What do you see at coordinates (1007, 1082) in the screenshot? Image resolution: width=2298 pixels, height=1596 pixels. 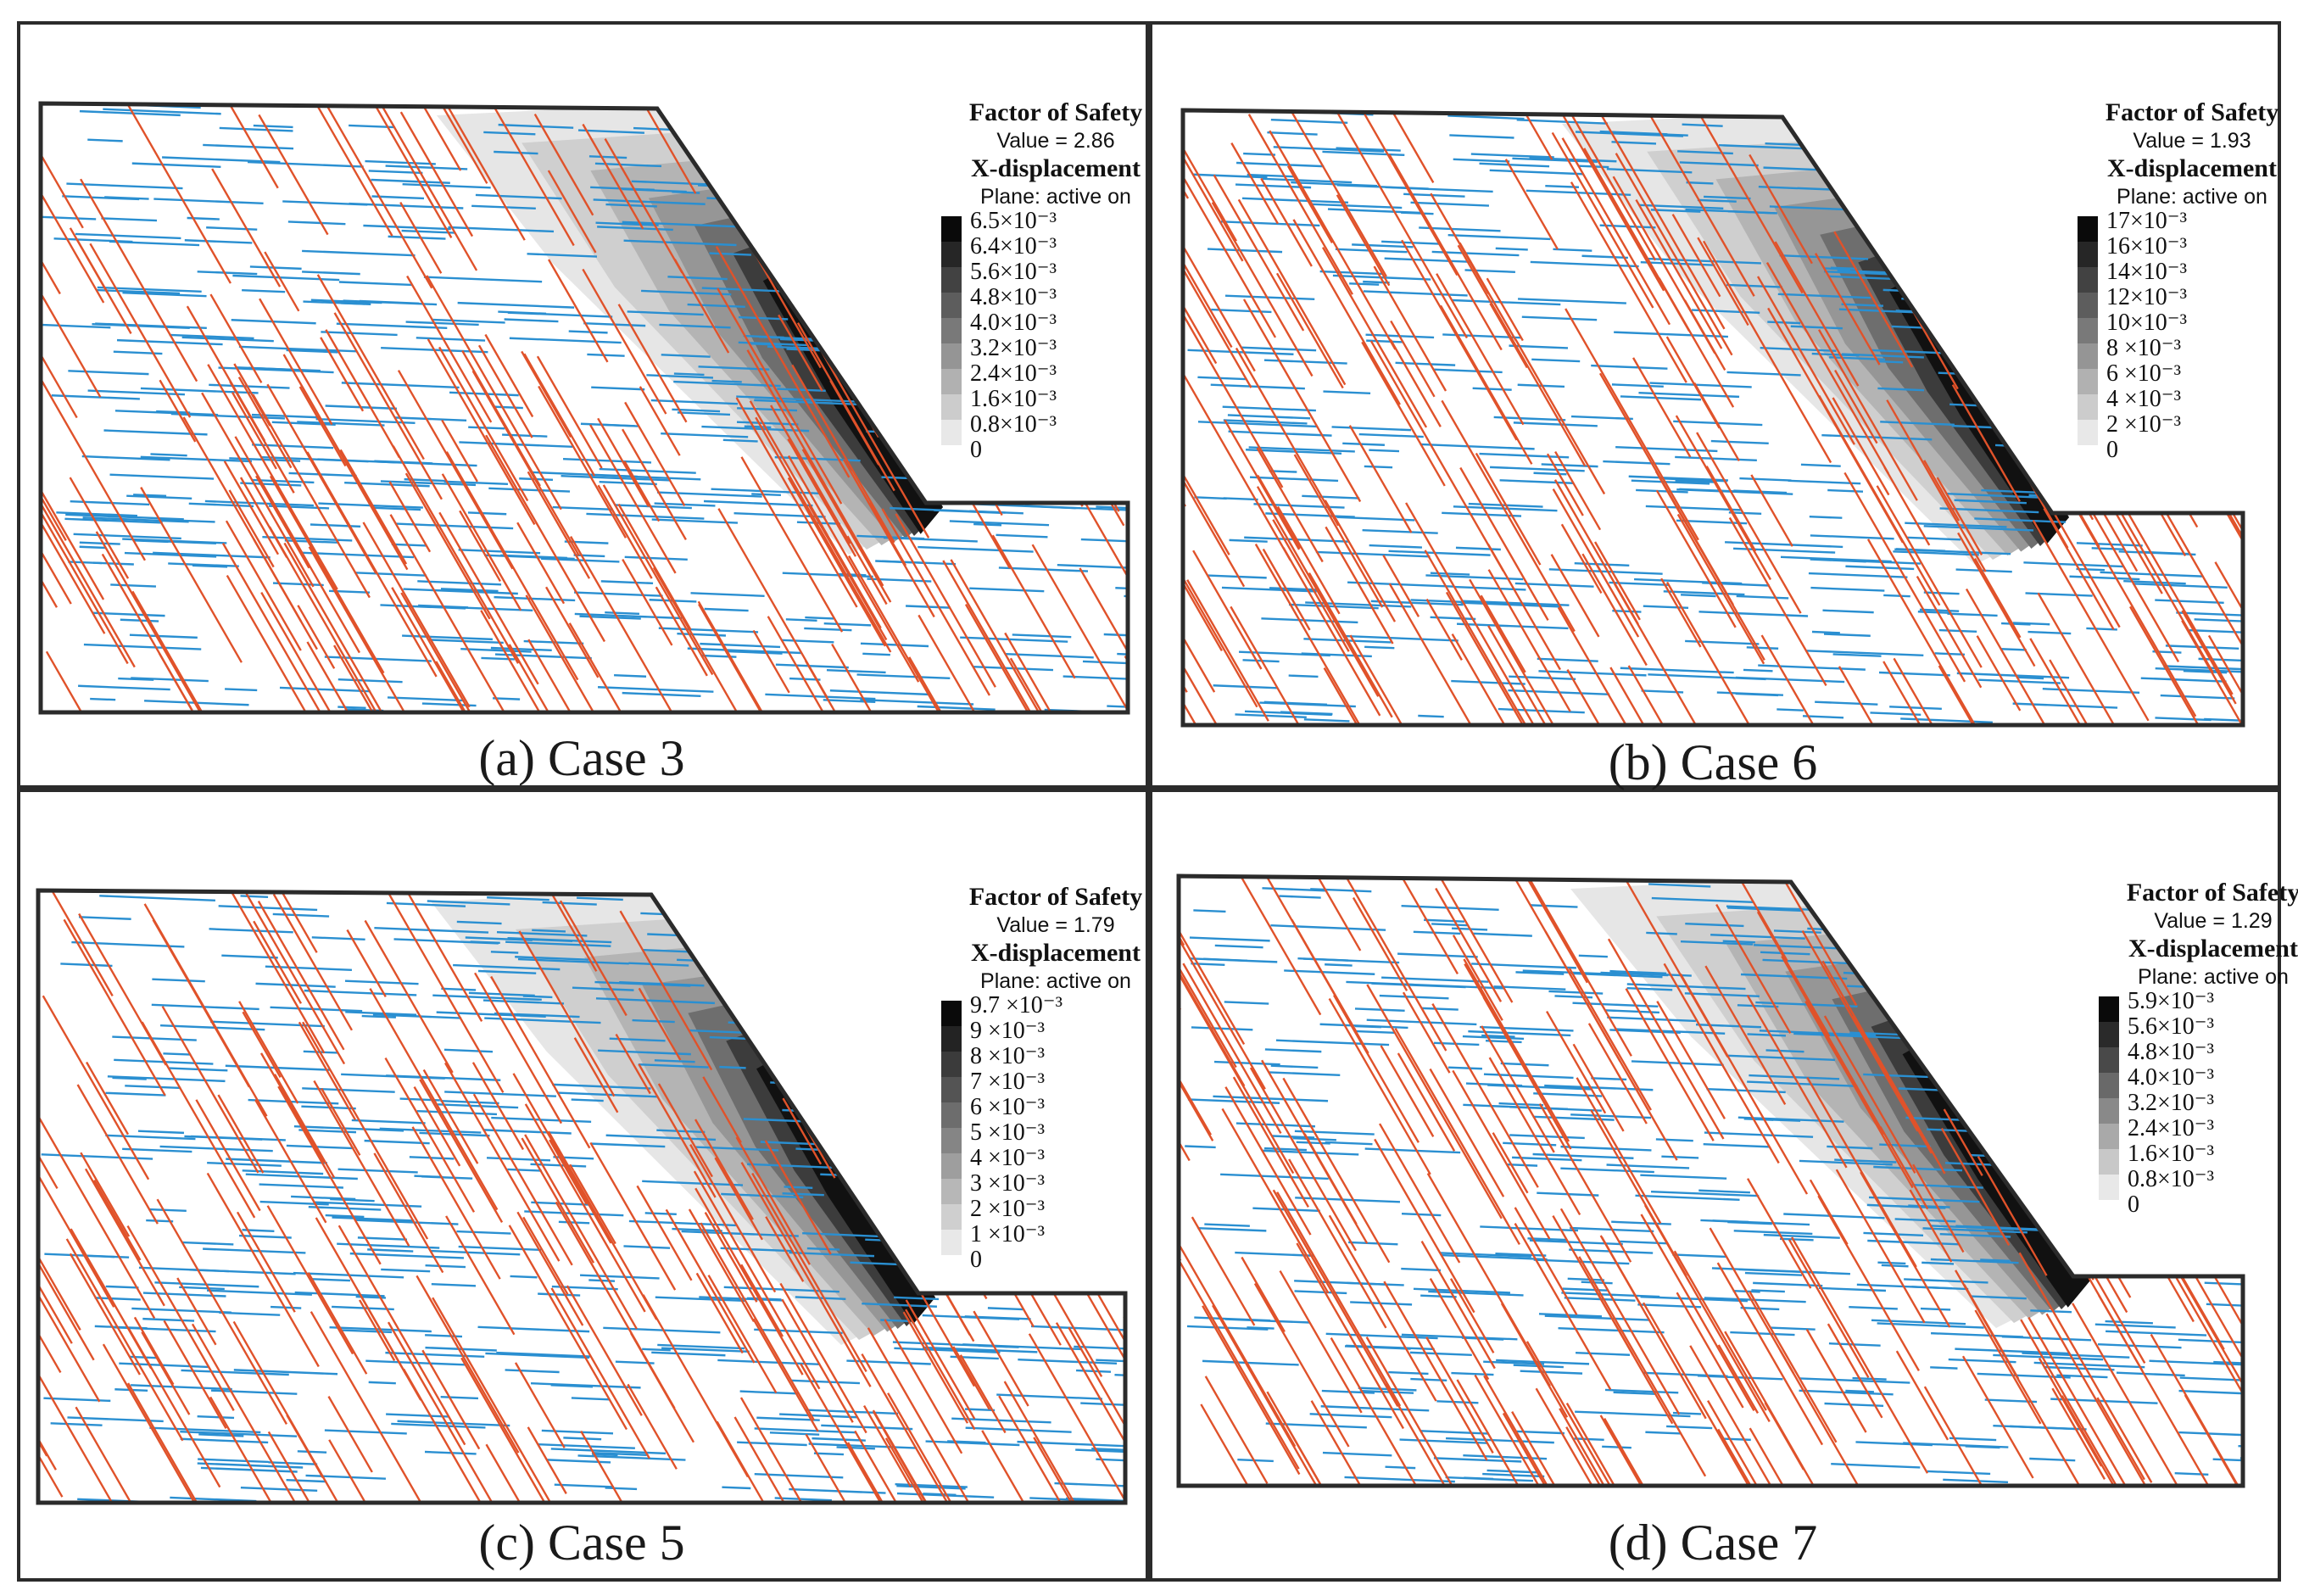 I see `scale-label: 7 ×10⁻³` at bounding box center [1007, 1082].